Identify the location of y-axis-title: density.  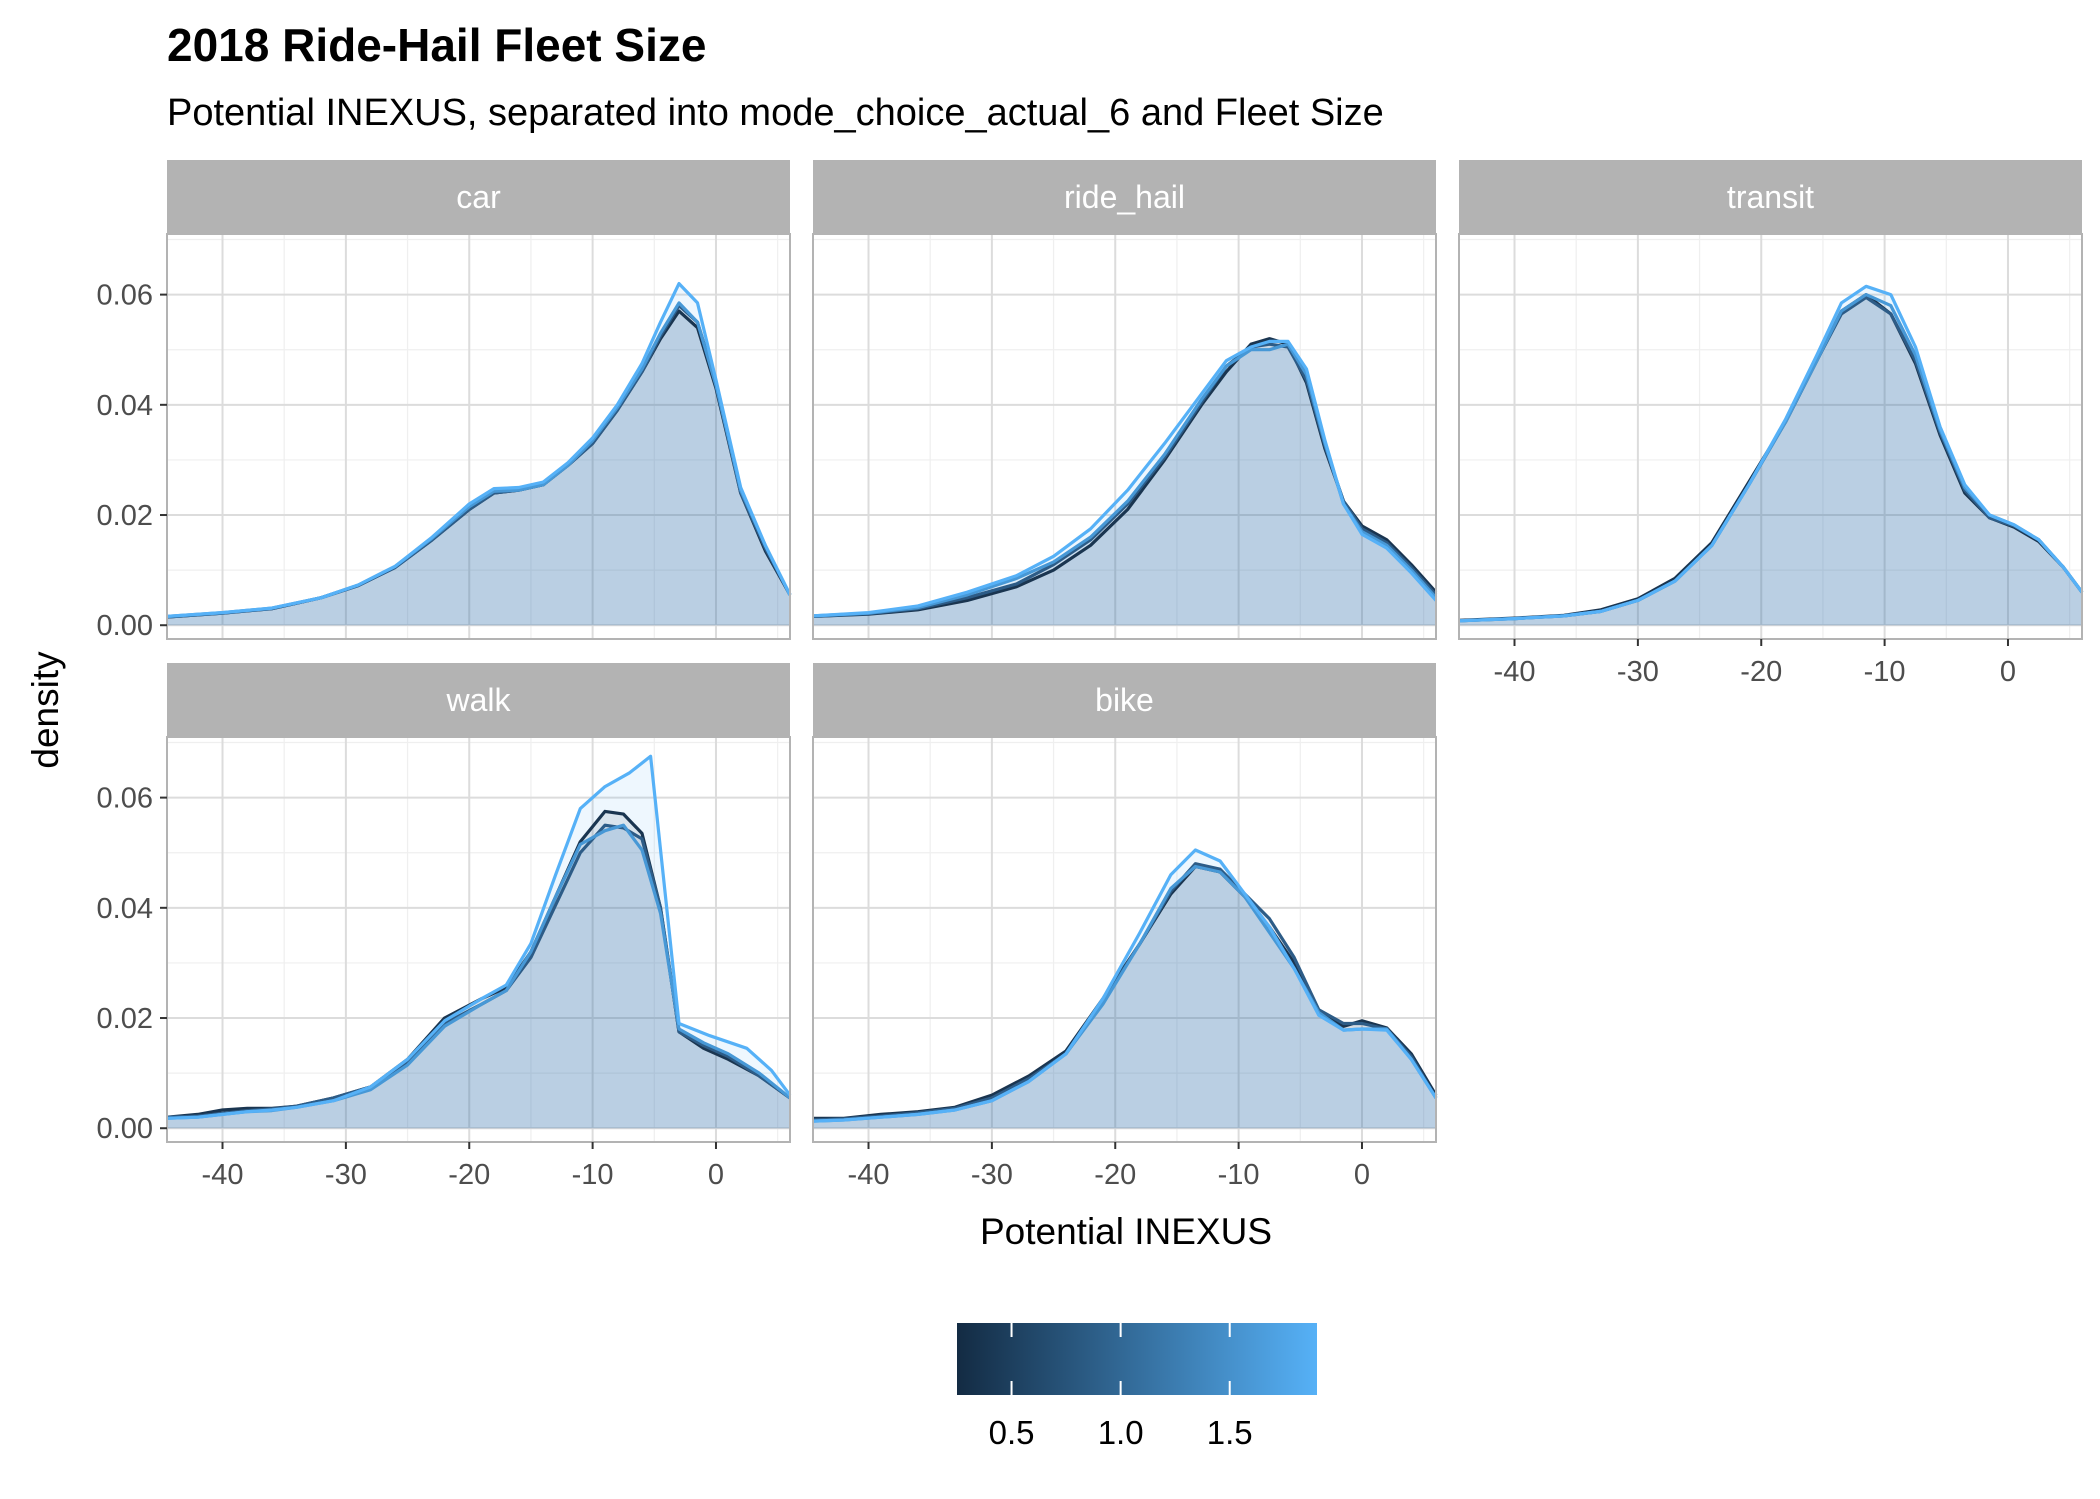
(45, 710).